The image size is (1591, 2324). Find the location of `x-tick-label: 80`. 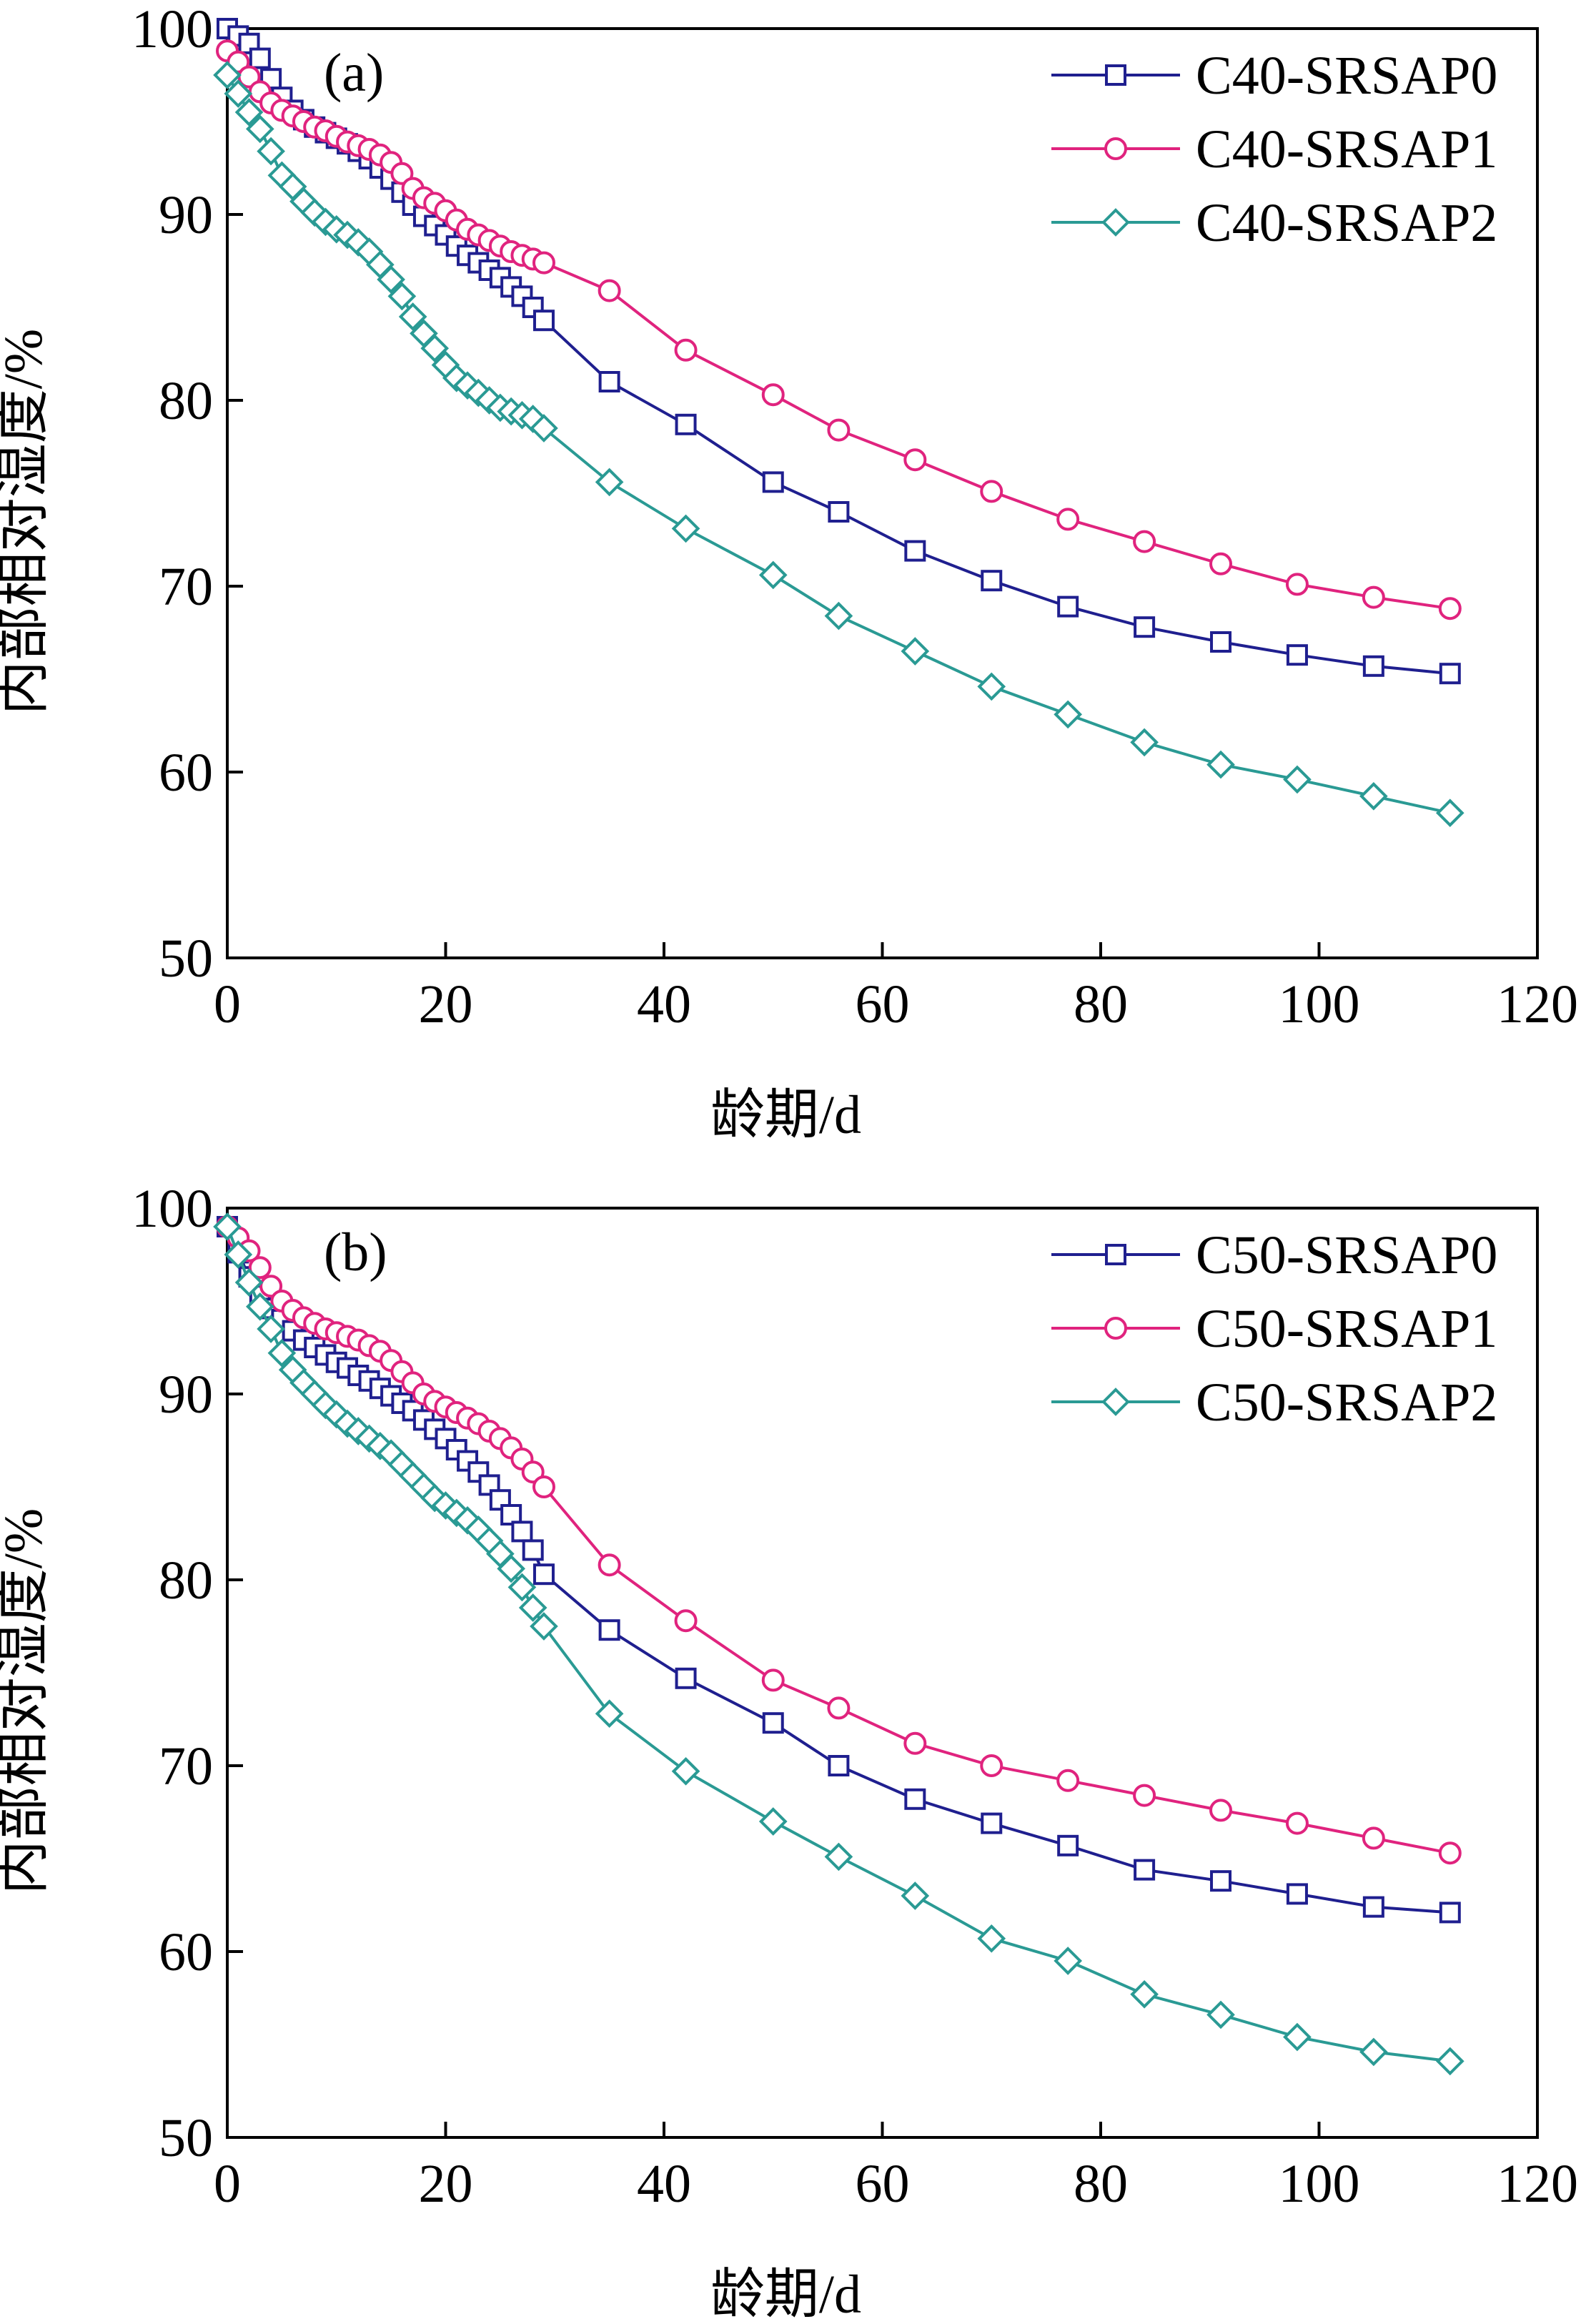

x-tick-label: 80 is located at coordinates (1101, 2184).